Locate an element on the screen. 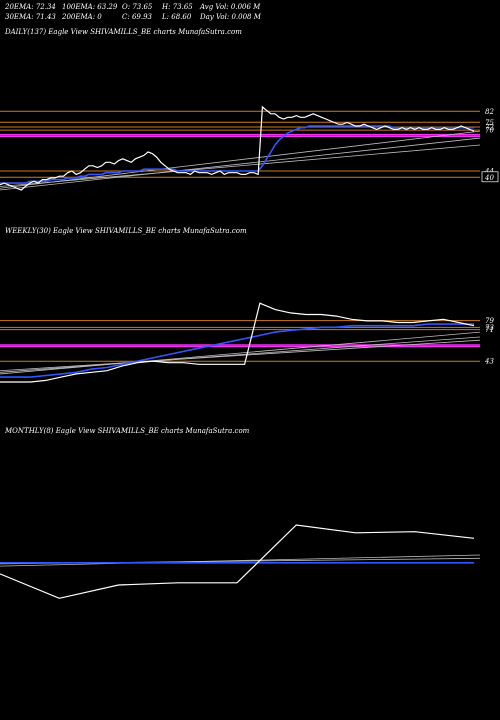 The width and height of the screenshot is (500, 720). price-level-box is located at coordinates (490, 177).